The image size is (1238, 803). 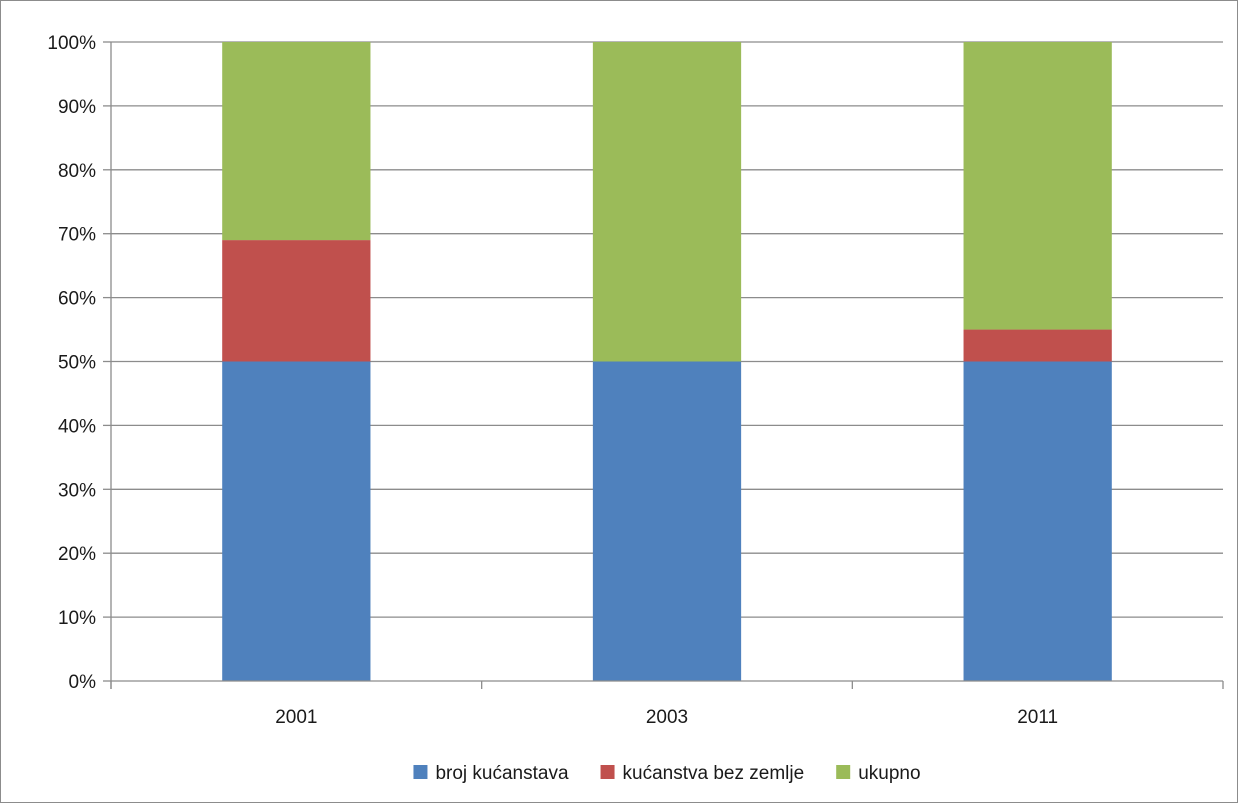 What do you see at coordinates (77, 107) in the screenshot?
I see `y-tick-label: 90%` at bounding box center [77, 107].